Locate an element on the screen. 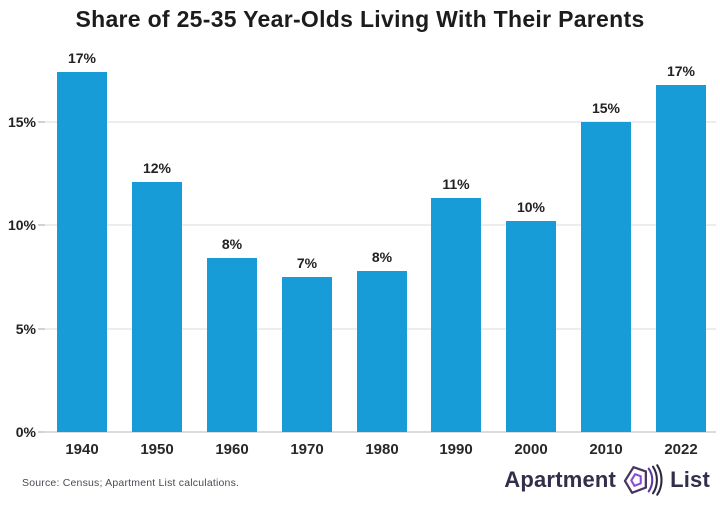 The height and width of the screenshot is (509, 720). x-tick-label: 2022 is located at coordinates (681, 449).